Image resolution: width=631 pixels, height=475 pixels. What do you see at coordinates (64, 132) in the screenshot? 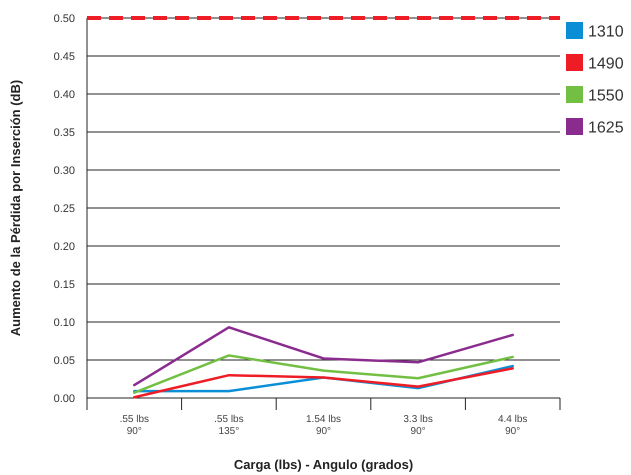
I see `y-tick-label: 0.35` at bounding box center [64, 132].